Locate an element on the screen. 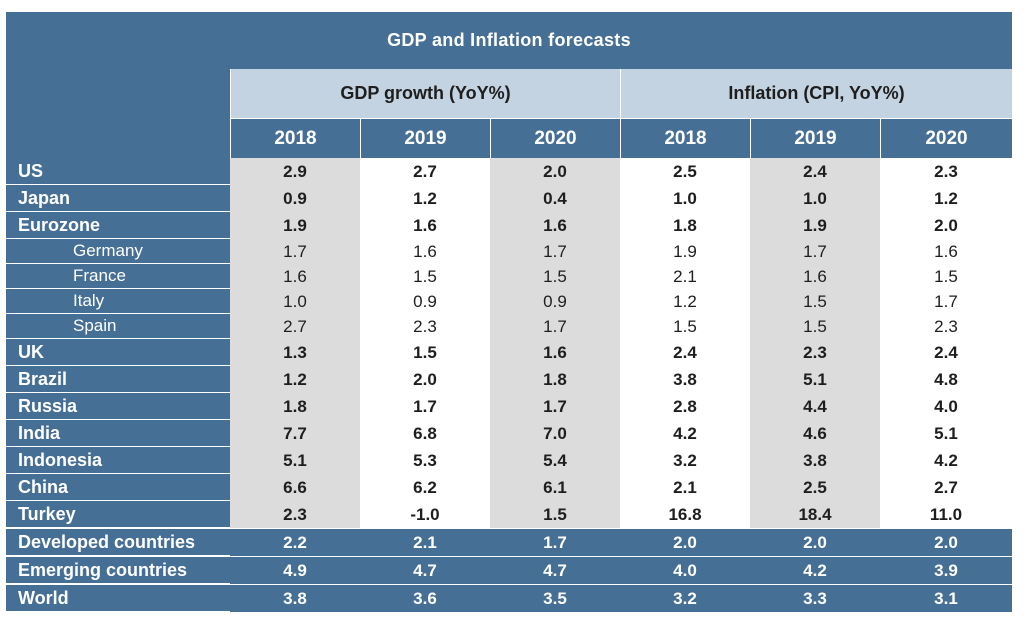 This screenshot has height=621, width=1030. value-cell: 2.8 is located at coordinates (685, 406).